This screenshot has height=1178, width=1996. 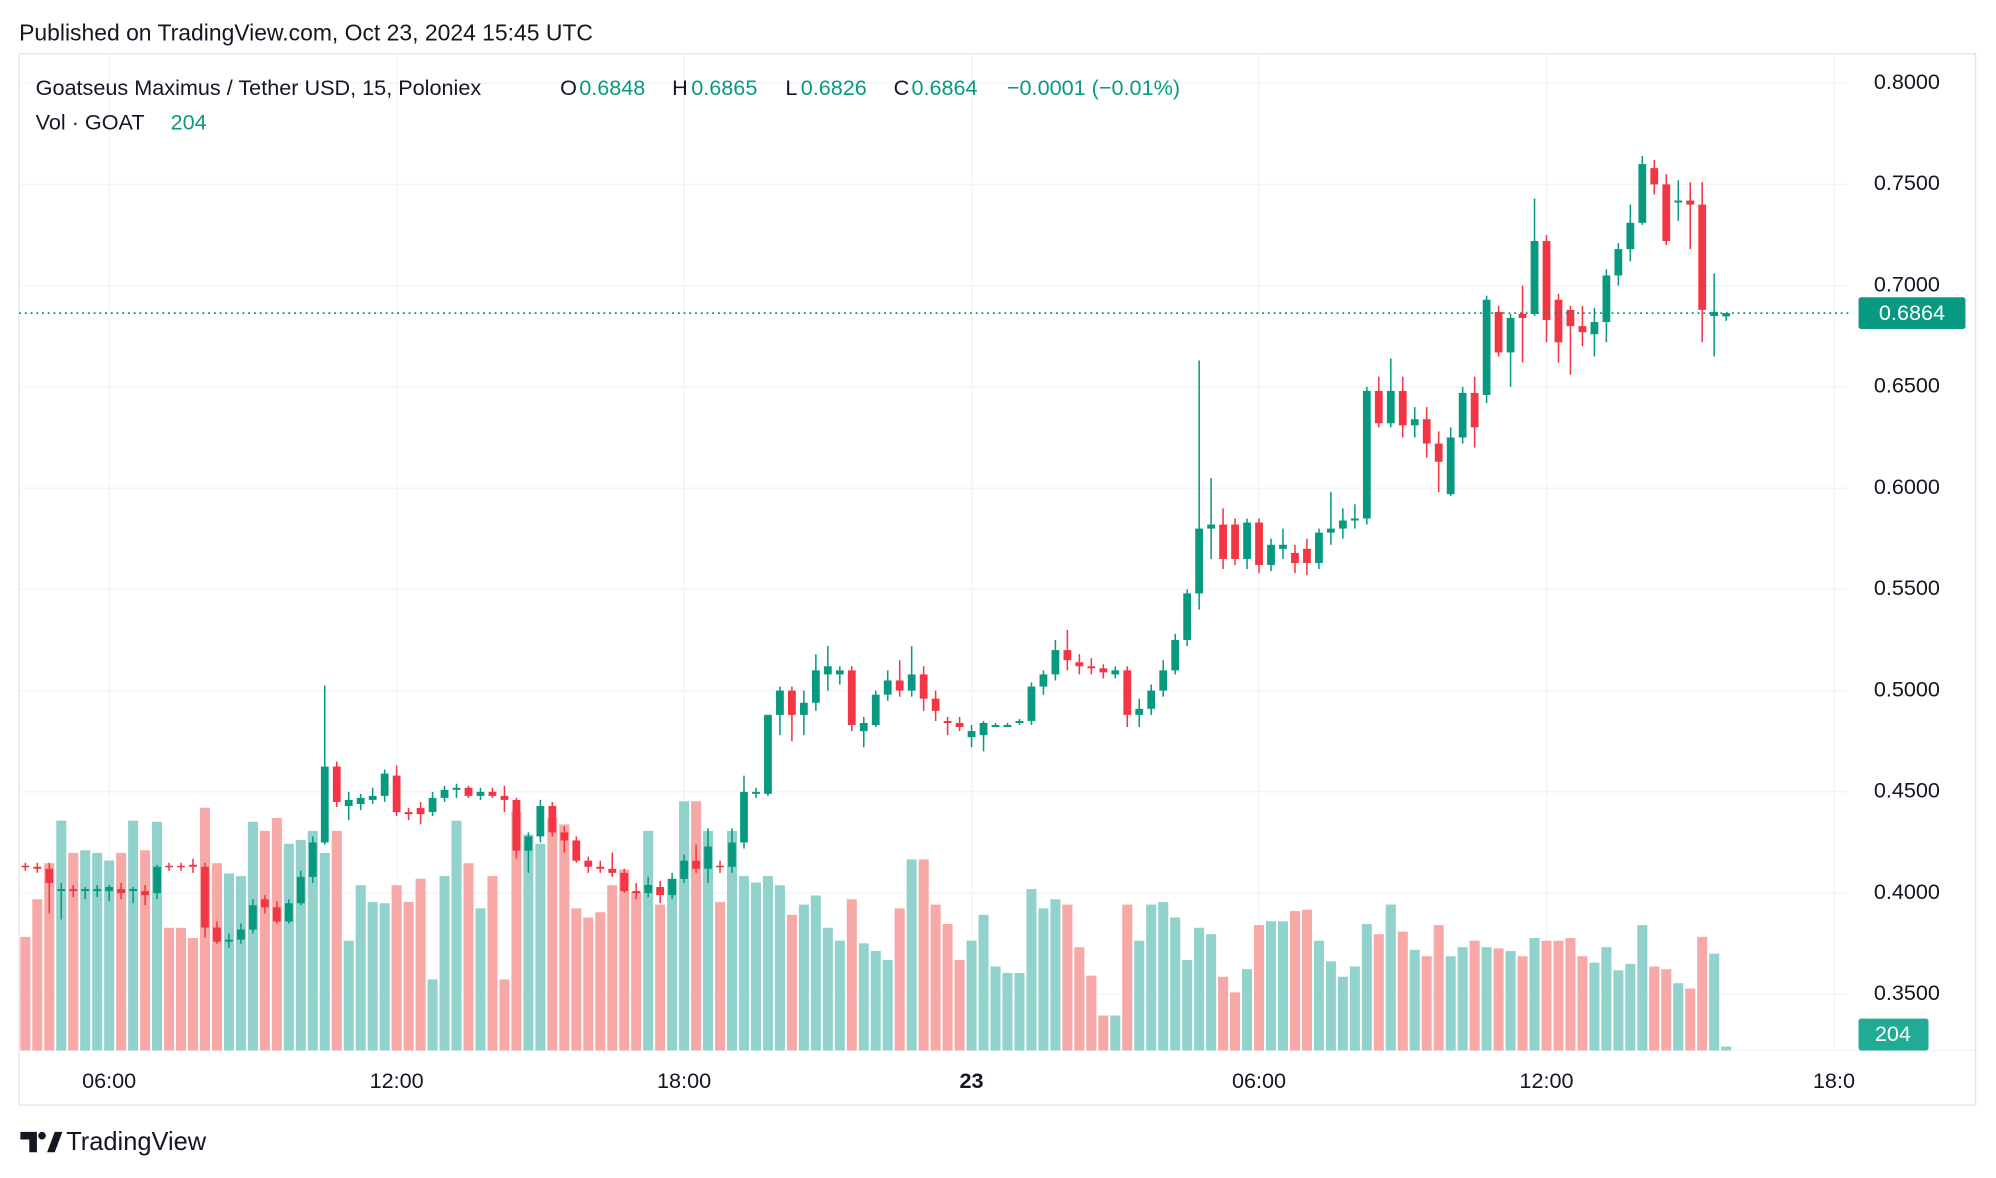 What do you see at coordinates (1907, 182) in the screenshot?
I see `y-tick-label: 0.7500` at bounding box center [1907, 182].